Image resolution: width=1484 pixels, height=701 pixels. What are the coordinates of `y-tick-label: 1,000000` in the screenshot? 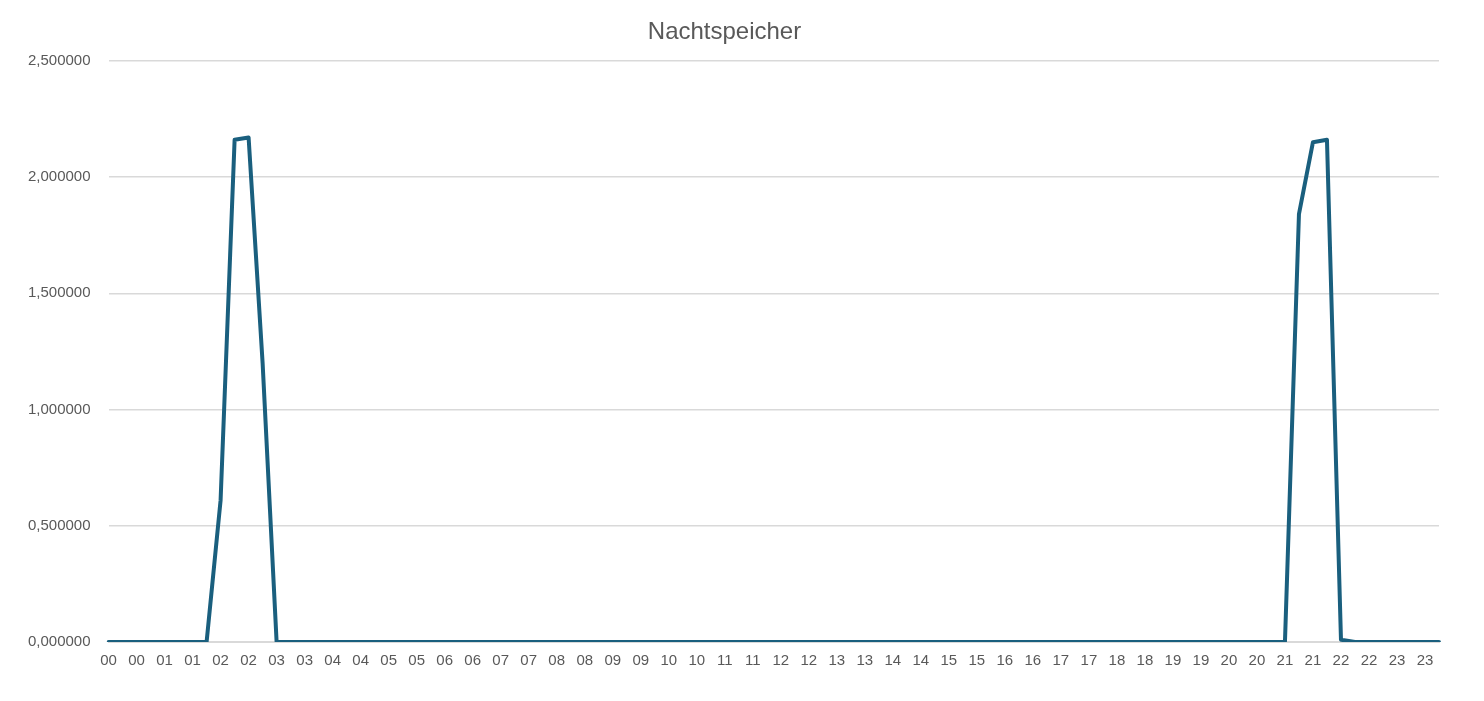 It's located at (59, 408).